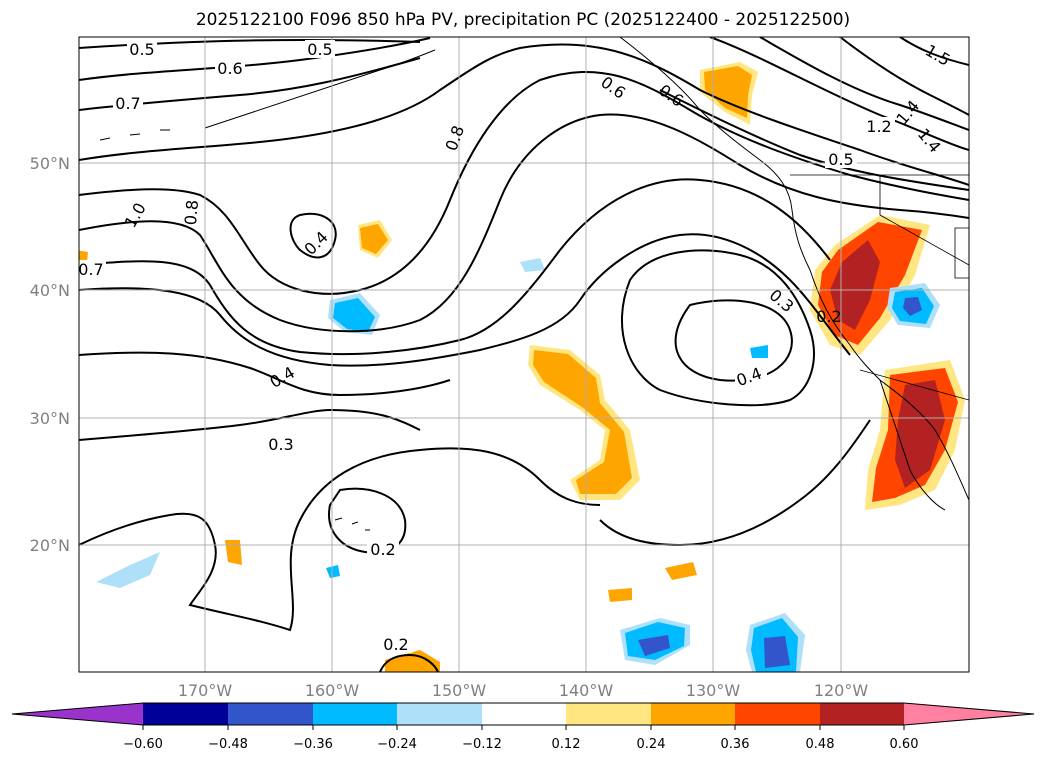 The width and height of the screenshot is (1047, 765). I want to click on lon-label: 130°W, so click(713, 690).